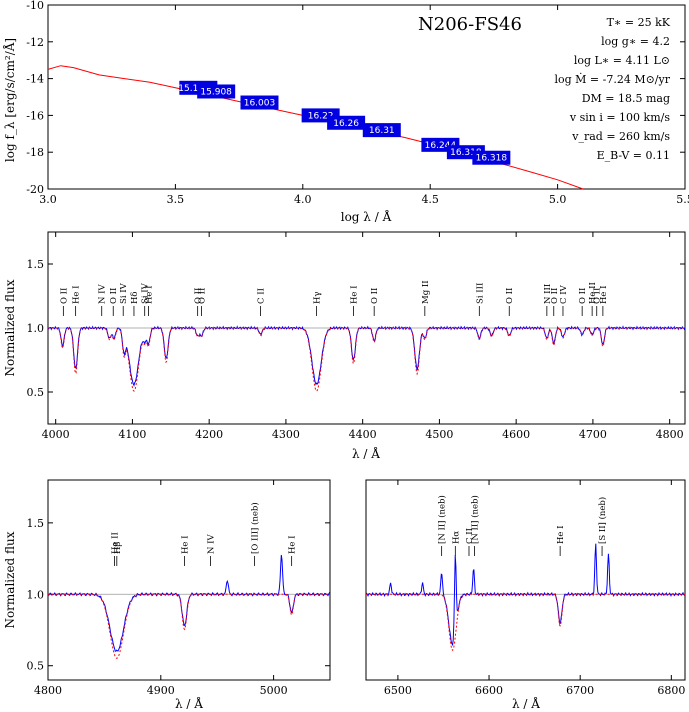  What do you see at coordinates (398, 690) in the screenshot?
I see `x-tick-label: 6500` at bounding box center [398, 690].